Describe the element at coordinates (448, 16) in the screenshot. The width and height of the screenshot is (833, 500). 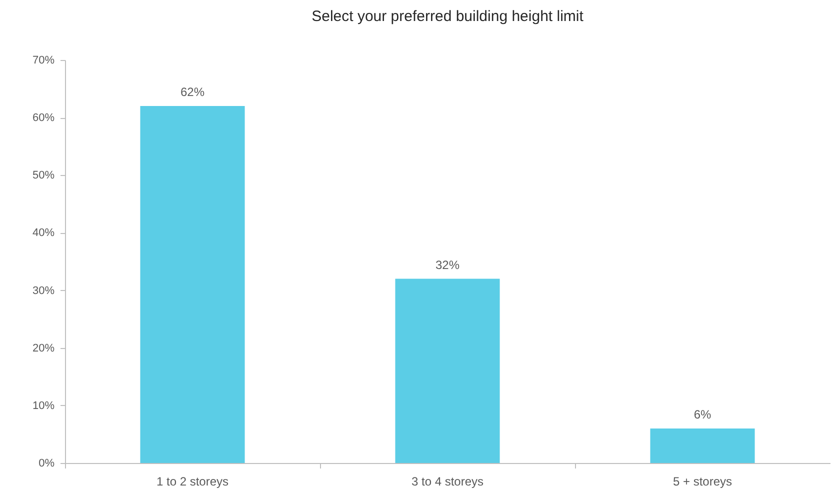
I see `chart-title: Select your preferred building height limit` at that location.